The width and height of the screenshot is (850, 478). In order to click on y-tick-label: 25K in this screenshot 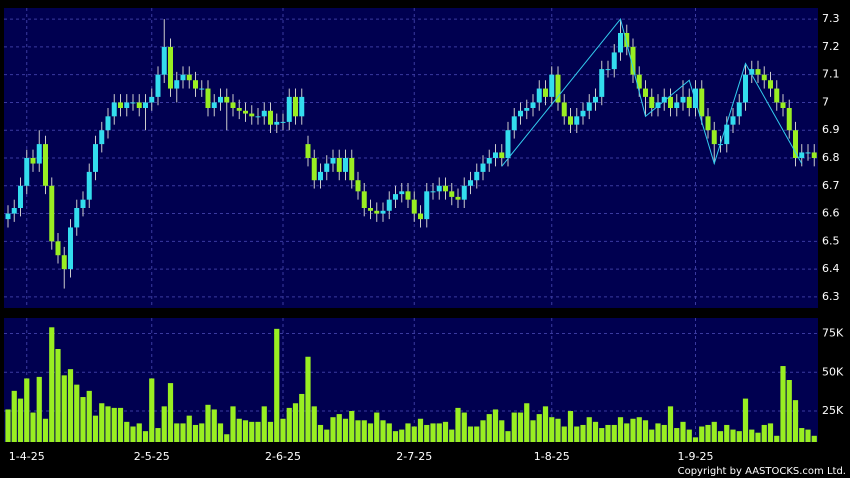, I will do `click(833, 410)`.